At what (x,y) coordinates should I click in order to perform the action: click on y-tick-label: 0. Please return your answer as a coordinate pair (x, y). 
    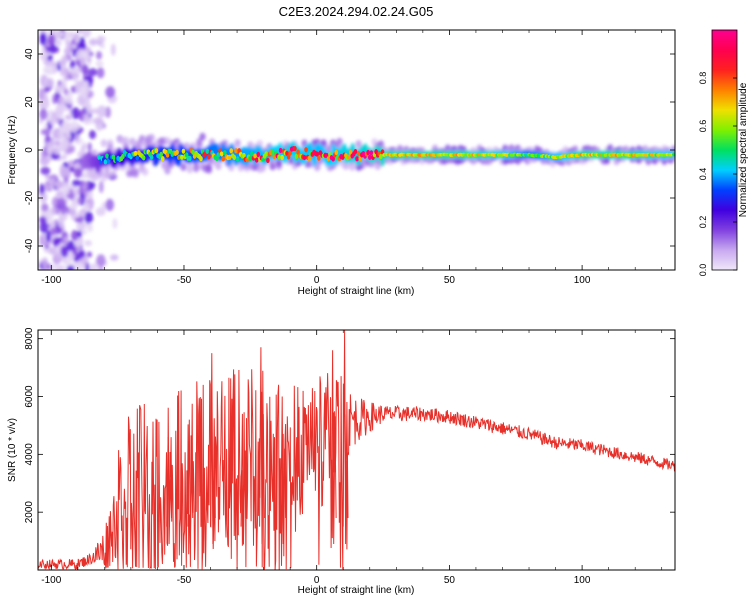
    Looking at the image, I should click on (29, 150).